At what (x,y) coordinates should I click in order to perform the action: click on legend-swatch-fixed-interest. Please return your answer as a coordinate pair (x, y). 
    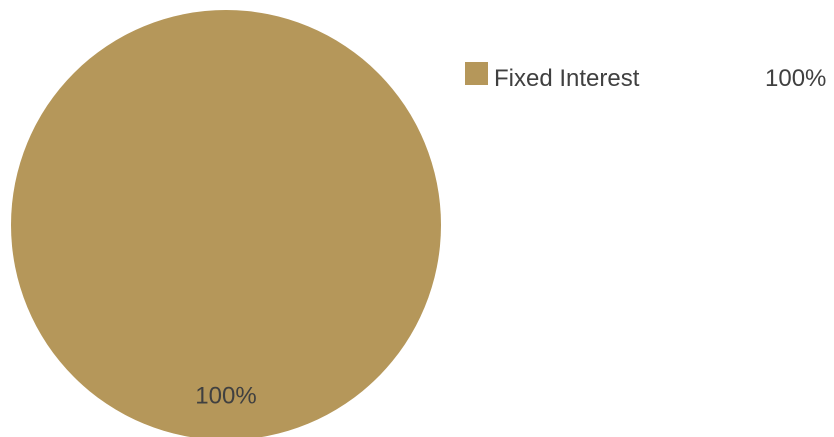
    Looking at the image, I should click on (476, 73).